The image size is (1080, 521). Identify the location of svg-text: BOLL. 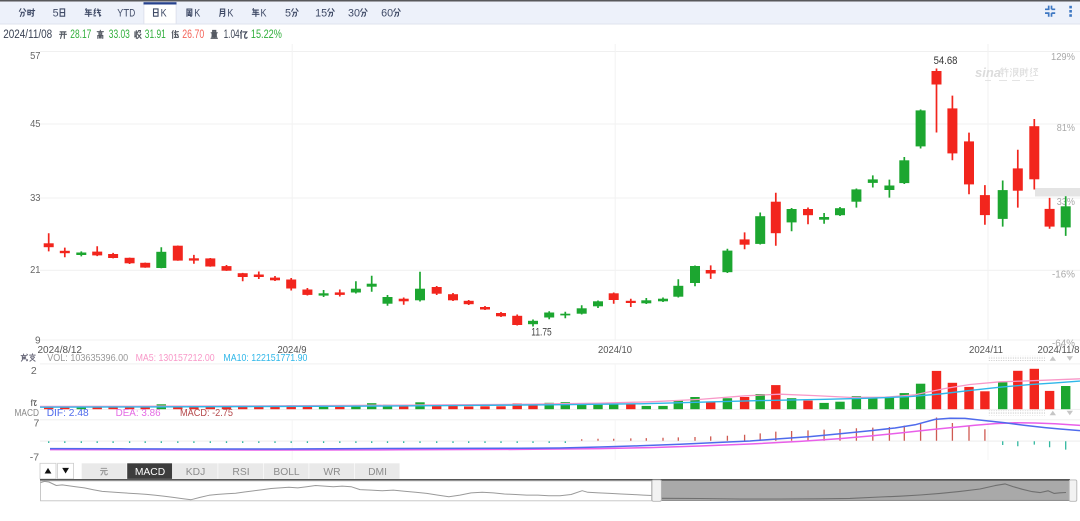
(286, 472).